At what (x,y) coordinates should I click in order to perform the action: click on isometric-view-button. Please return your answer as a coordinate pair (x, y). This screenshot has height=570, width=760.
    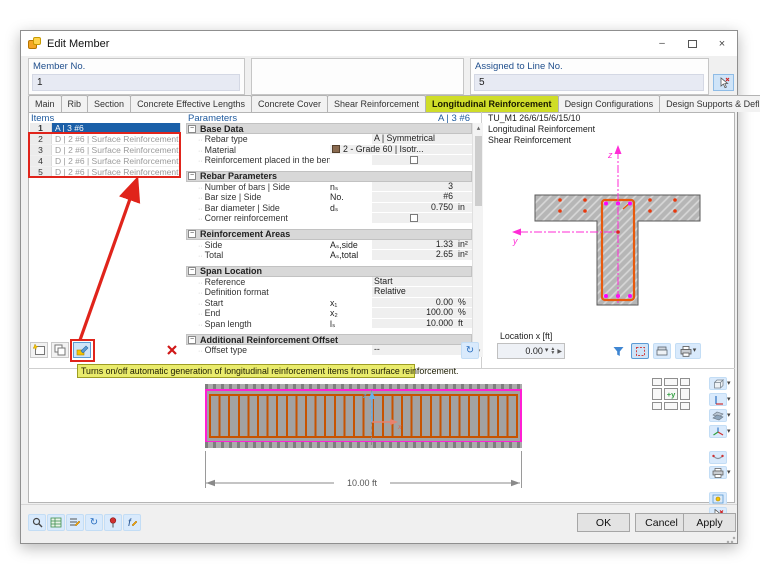
    Looking at the image, I should click on (718, 383).